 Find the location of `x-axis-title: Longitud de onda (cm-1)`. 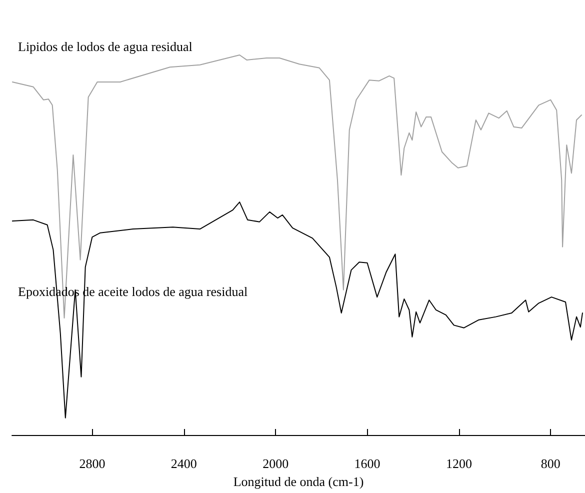

x-axis-title: Longitud de onda (cm-1) is located at coordinates (298, 481).